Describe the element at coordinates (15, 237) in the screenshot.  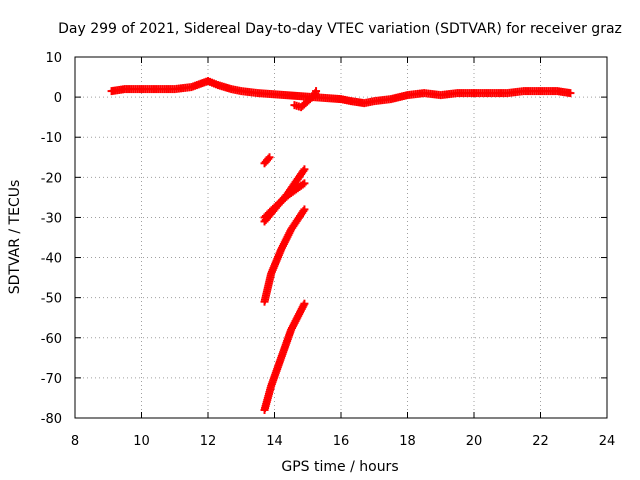
I see `y-axis-label: SDTVAR / TECUs` at that location.